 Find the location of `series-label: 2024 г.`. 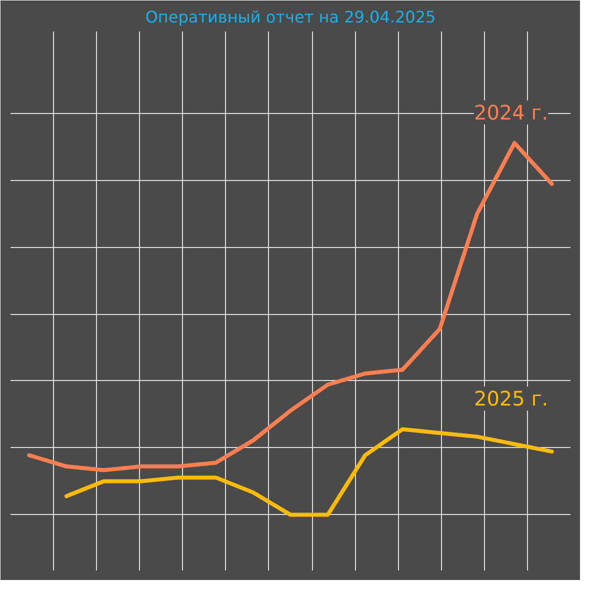

series-label: 2024 г. is located at coordinates (511, 112).